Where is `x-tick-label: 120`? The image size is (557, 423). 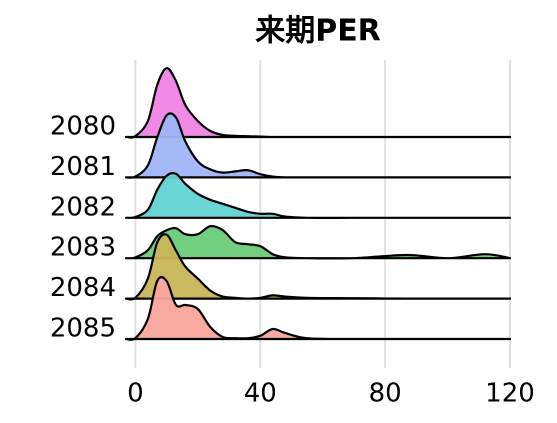
x-tick-label: 120 is located at coordinates (510, 394).